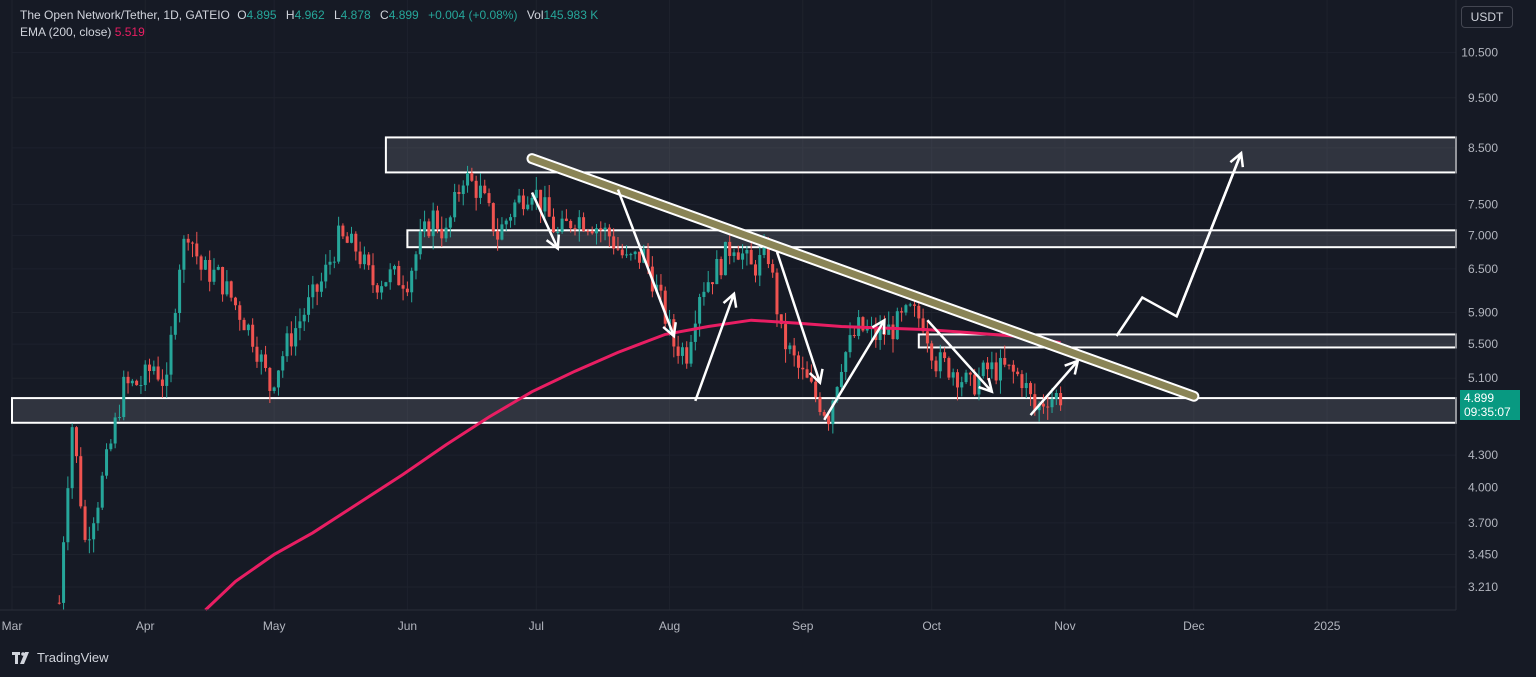 The image size is (1536, 677). Describe the element at coordinates (73, 657) in the screenshot. I see `tradingview-brand: TradingView` at that location.